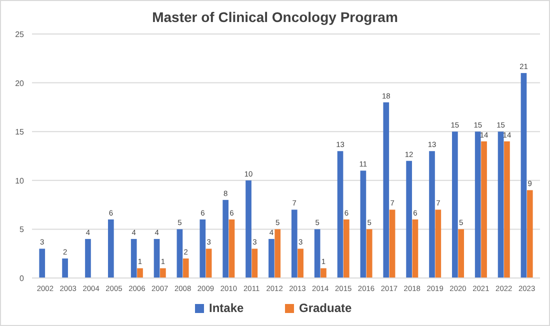 The width and height of the screenshot is (550, 326). What do you see at coordinates (325, 308) in the screenshot?
I see `legend-label: Graduate` at bounding box center [325, 308].